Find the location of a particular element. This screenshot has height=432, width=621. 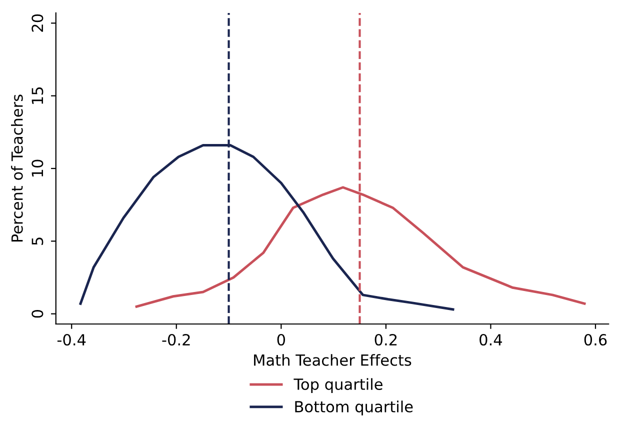

y-tick-label: 0 is located at coordinates (38, 314).